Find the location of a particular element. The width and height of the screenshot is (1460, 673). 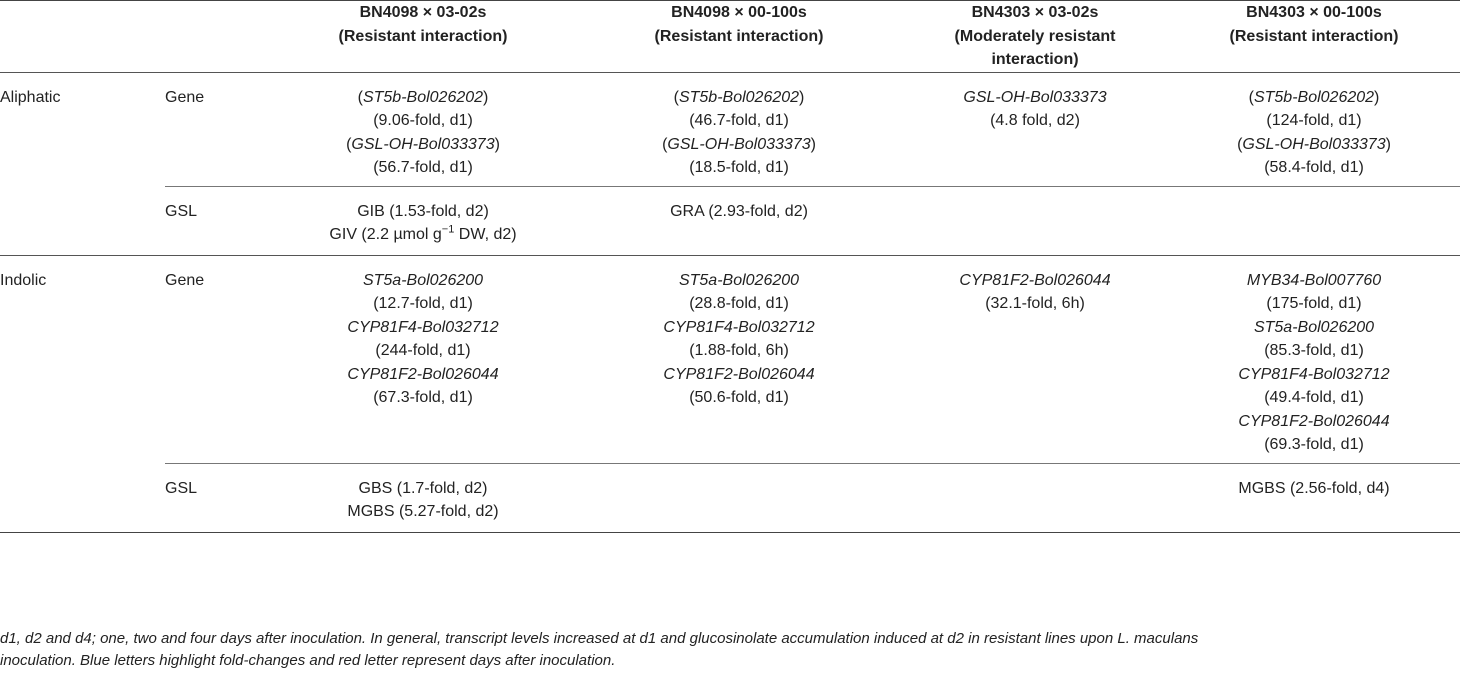

giv-value: GIV (2.2 µmol g−1 DW, d2) is located at coordinates (423, 233).